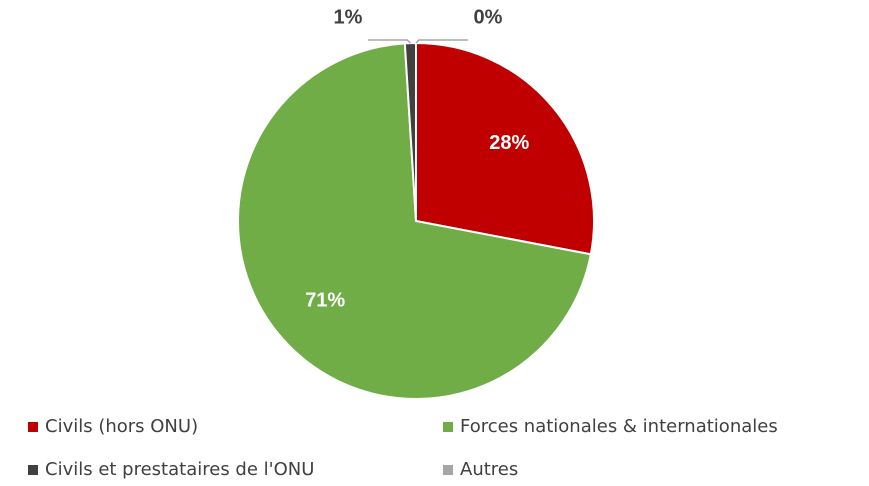 The height and width of the screenshot is (486, 869). What do you see at coordinates (488, 17) in the screenshot?
I see `data-label: 0%` at bounding box center [488, 17].